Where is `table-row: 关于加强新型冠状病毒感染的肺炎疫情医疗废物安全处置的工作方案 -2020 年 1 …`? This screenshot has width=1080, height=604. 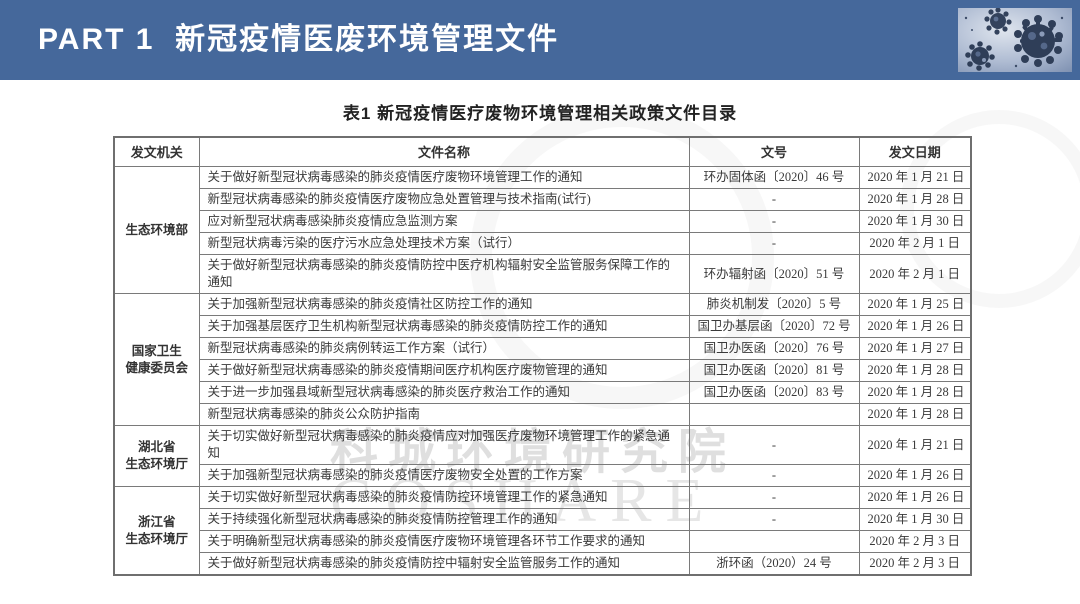 table-row: 关于加强新型冠状病毒感染的肺炎疫情医疗废物安全处置的工作方案 -2020 年 1 … is located at coordinates (543, 475).